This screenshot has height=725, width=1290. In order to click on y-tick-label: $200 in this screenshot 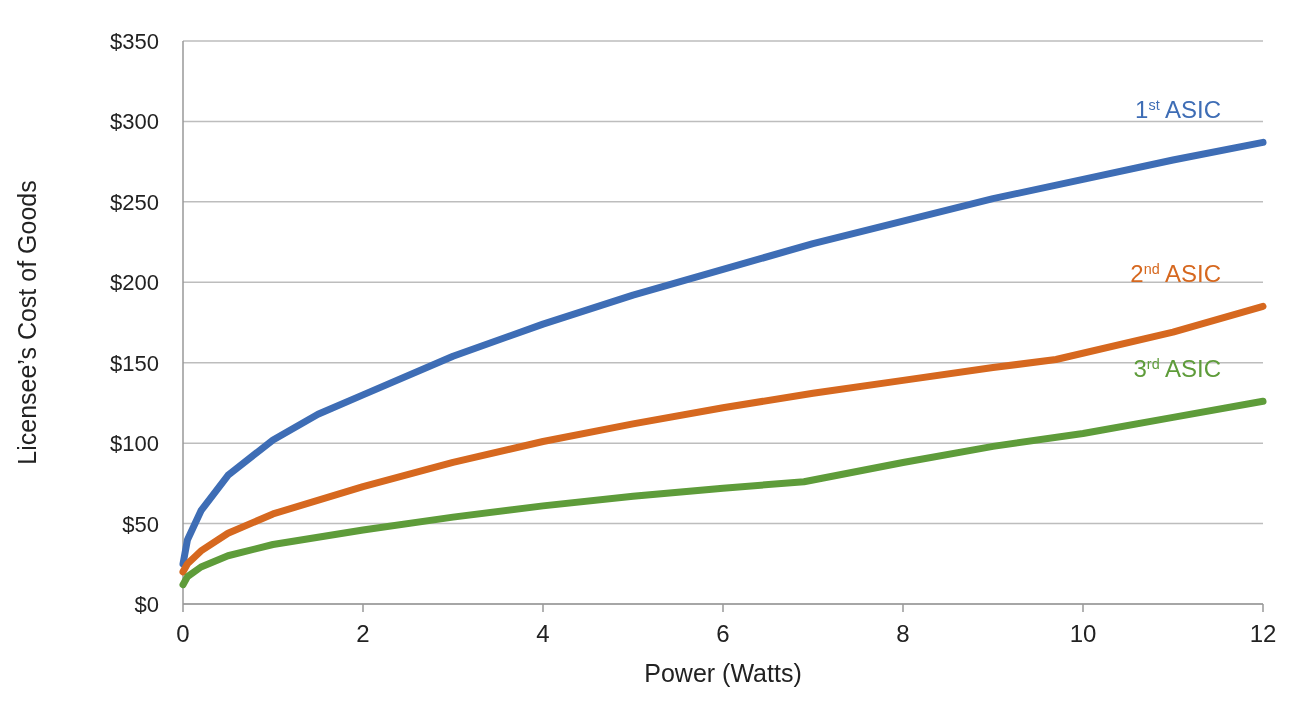, I will do `click(134, 283)`.